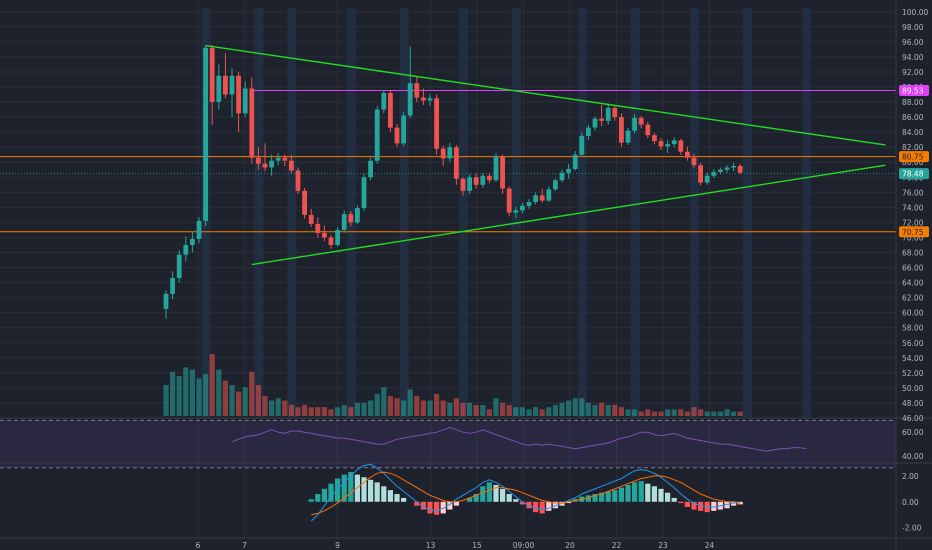  Describe the element at coordinates (913, 432) in the screenshot. I see `rsi-tick-label: 60.00` at that location.